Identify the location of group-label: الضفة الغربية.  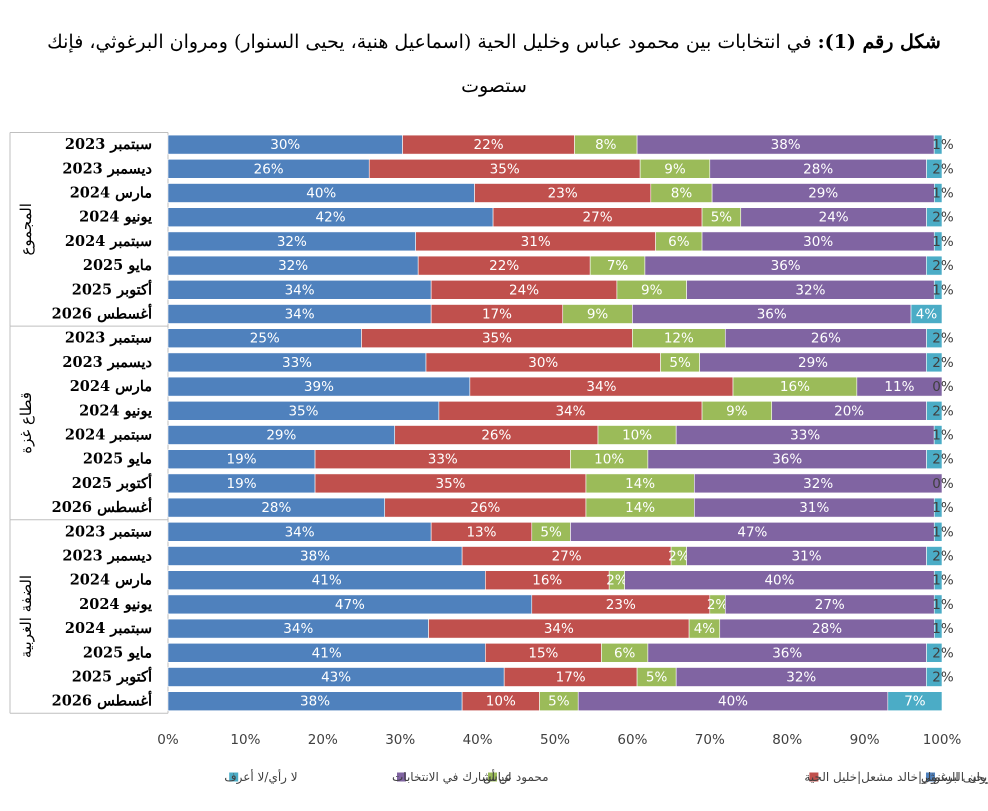
(26, 616).